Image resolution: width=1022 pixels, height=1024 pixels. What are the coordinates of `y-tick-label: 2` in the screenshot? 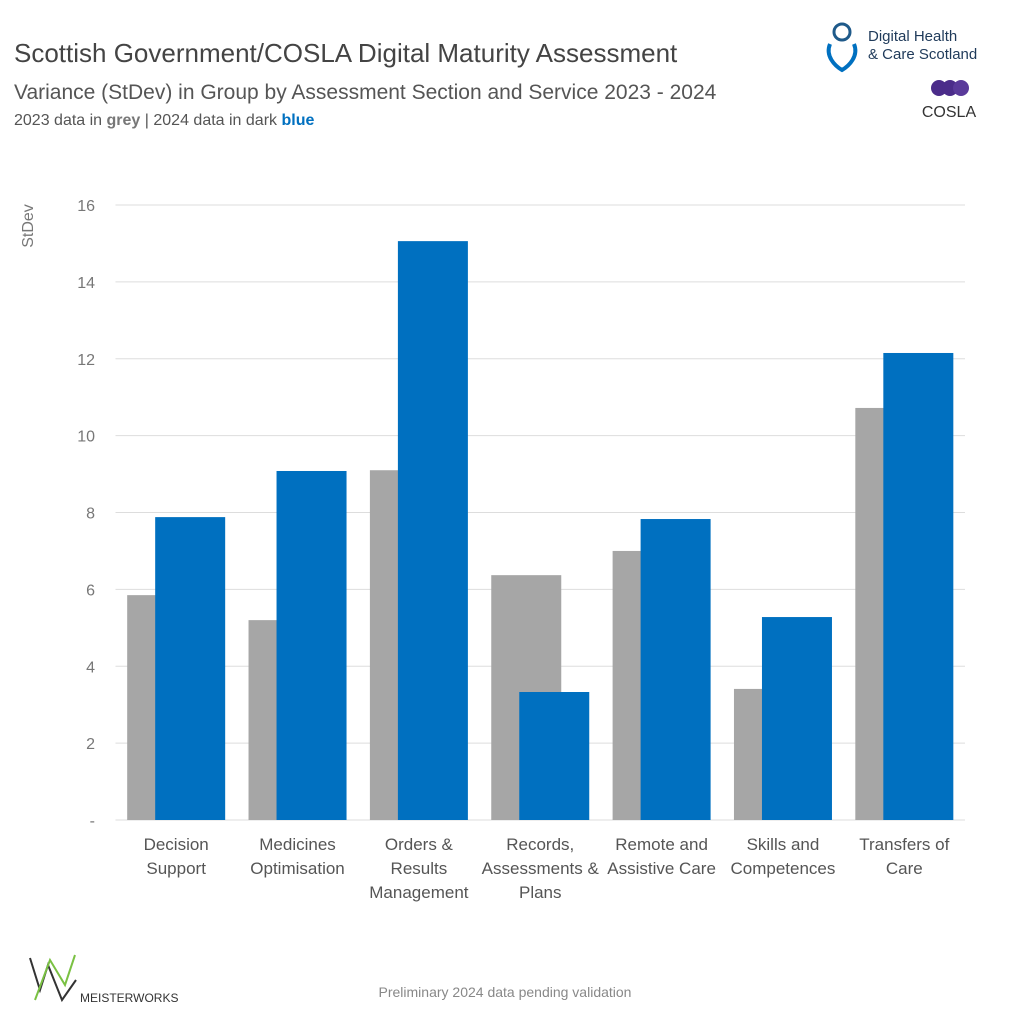 It's located at (90, 744).